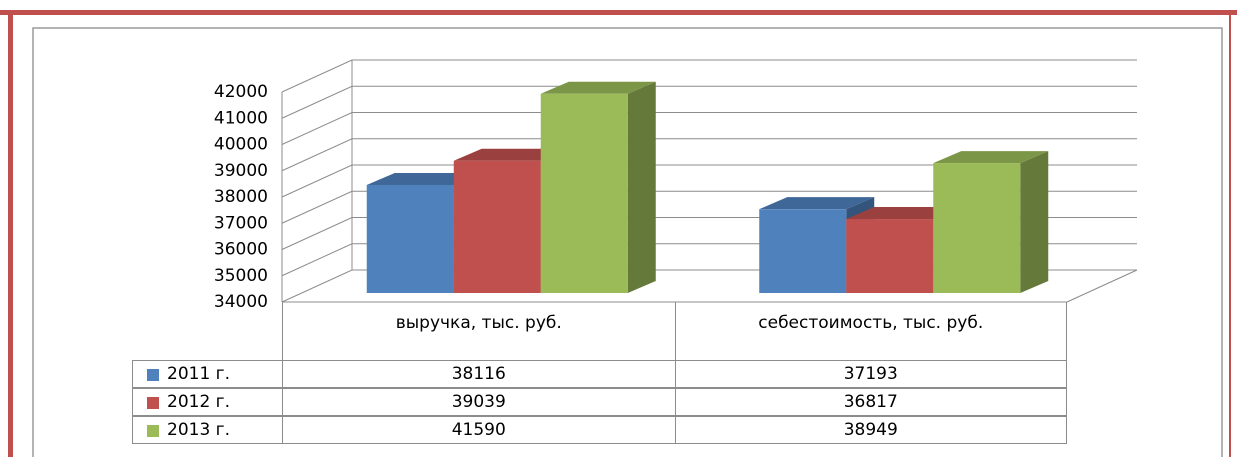 This screenshot has height=457, width=1237. I want to click on y-tick-label: 40000, so click(241, 145).